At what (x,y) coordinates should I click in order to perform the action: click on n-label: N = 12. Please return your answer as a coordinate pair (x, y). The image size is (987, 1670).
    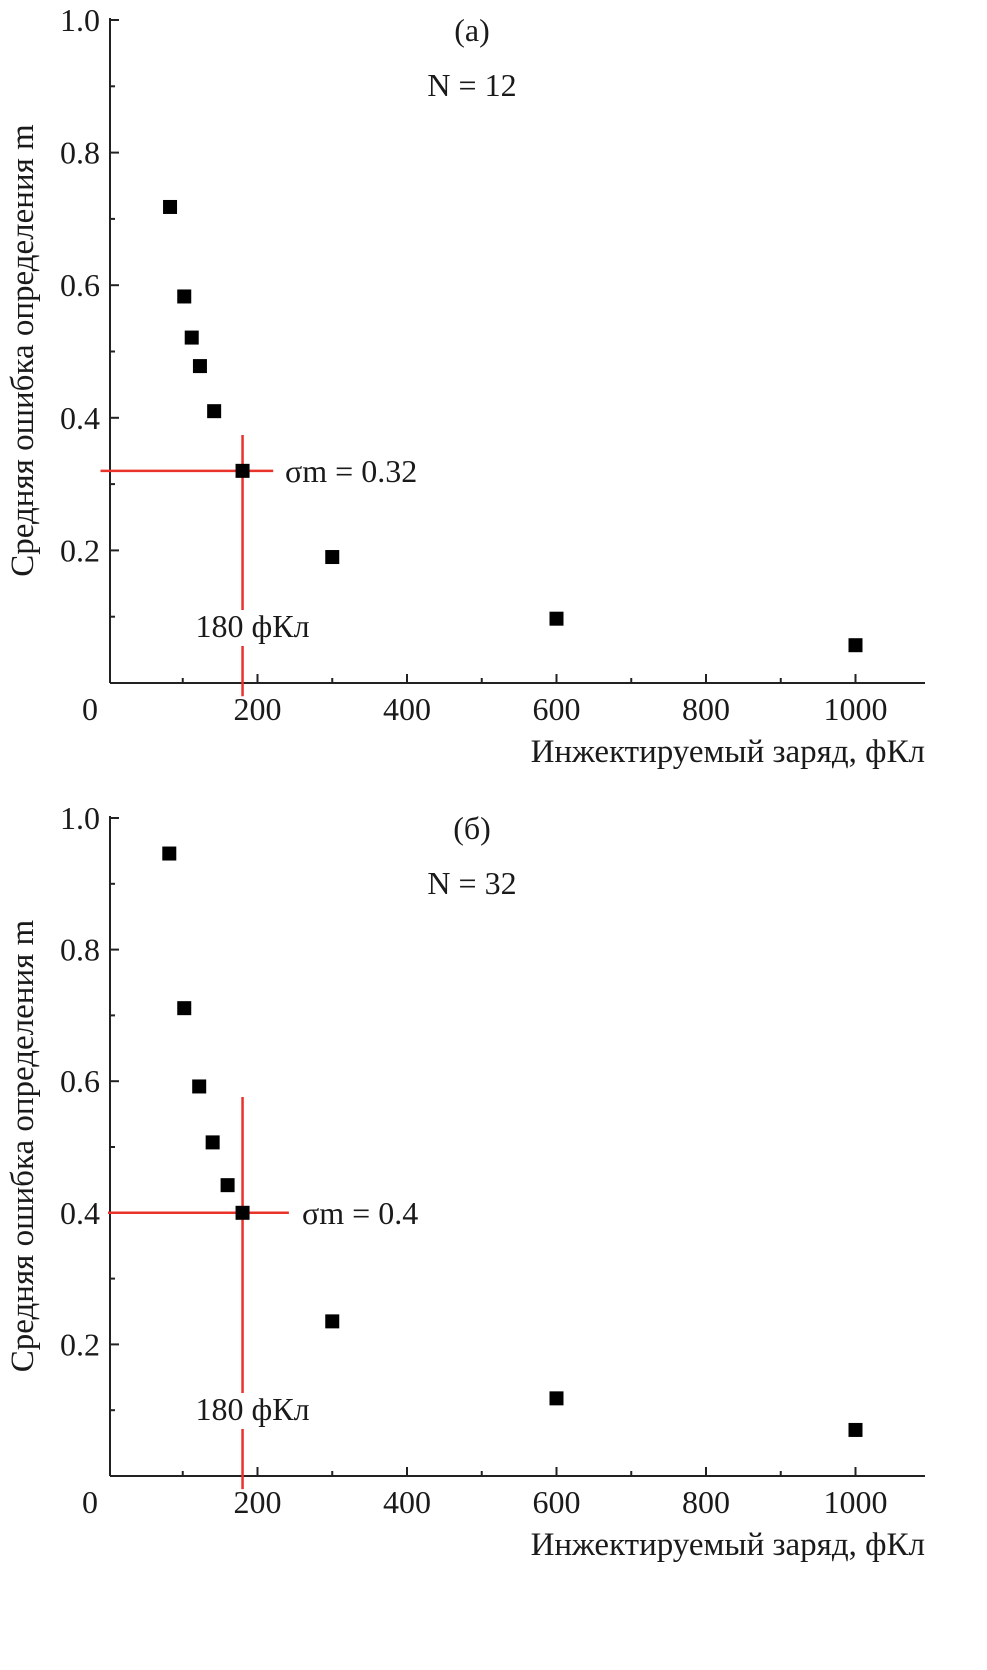
    Looking at the image, I should click on (471, 85).